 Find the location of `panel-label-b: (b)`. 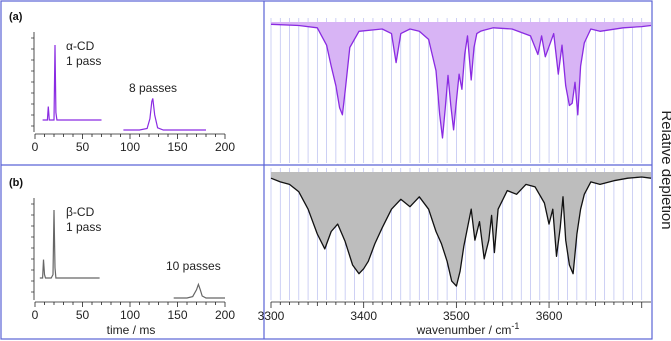

panel-label-b: (b) is located at coordinates (16, 183).